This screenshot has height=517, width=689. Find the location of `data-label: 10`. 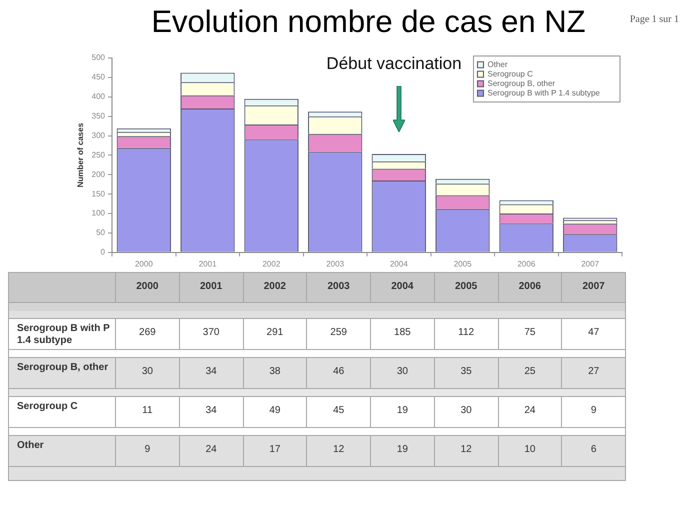

data-label: 10 is located at coordinates (530, 451).